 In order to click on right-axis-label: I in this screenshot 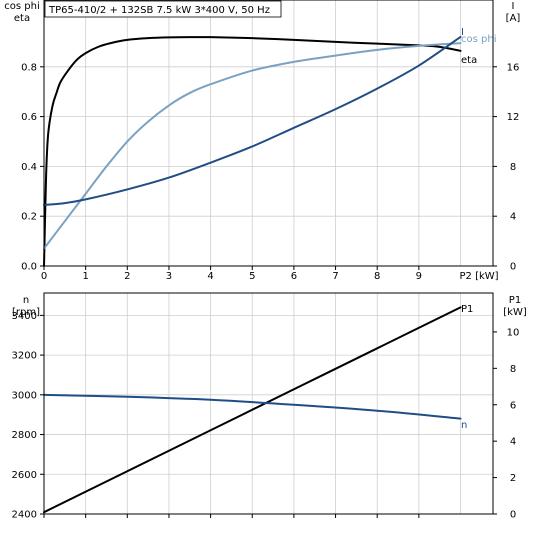, I will do `click(513, 6)`.